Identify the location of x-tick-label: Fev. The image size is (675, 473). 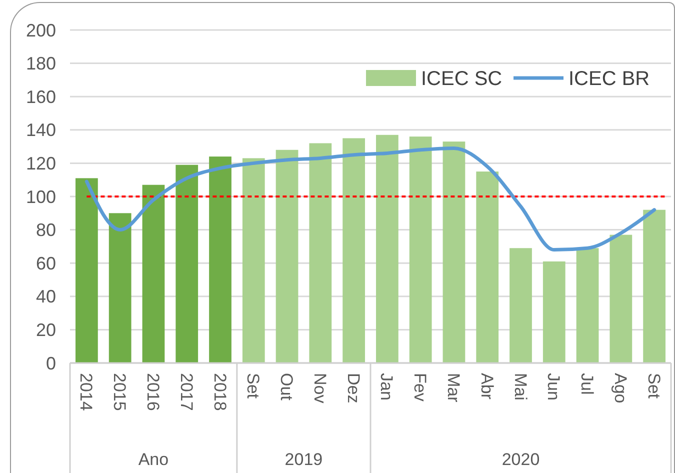
(420, 387).